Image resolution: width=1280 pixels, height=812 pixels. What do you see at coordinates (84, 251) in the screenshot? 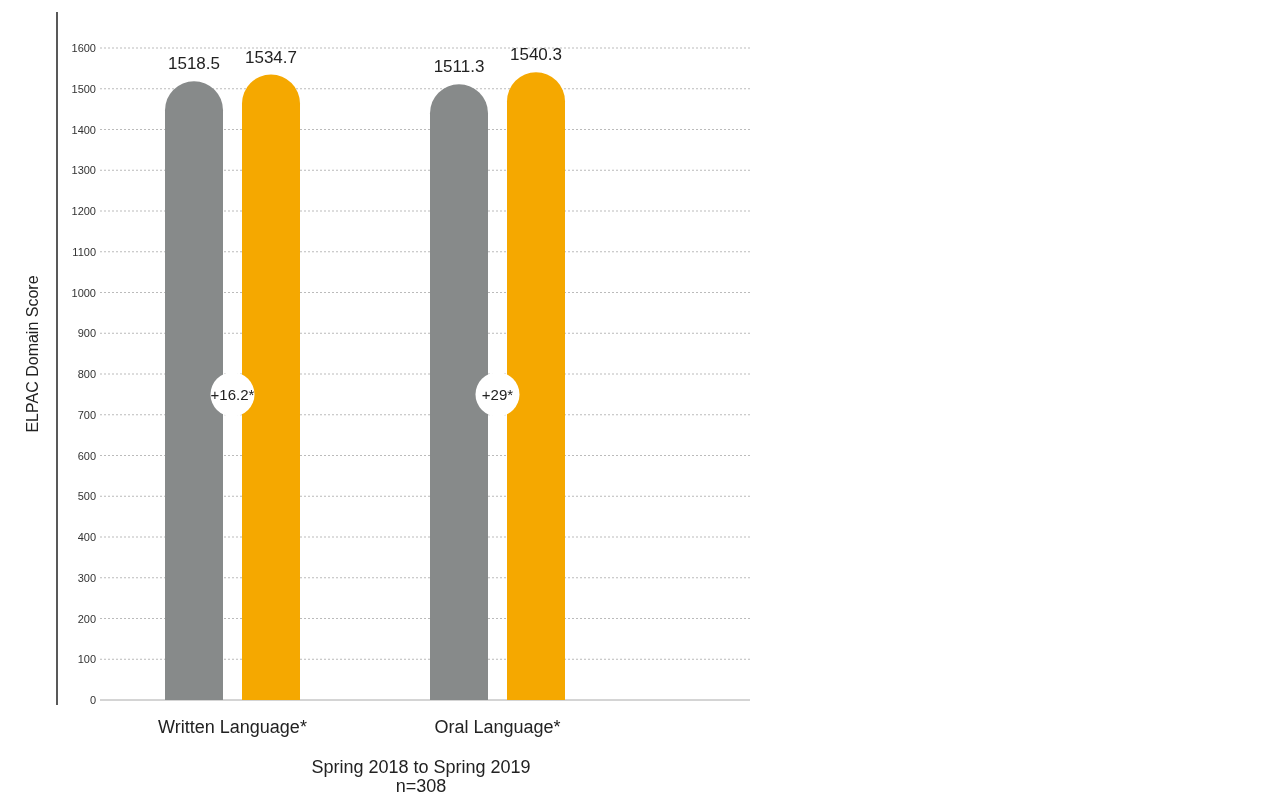
I see `y-tick-label: 1100` at bounding box center [84, 251].